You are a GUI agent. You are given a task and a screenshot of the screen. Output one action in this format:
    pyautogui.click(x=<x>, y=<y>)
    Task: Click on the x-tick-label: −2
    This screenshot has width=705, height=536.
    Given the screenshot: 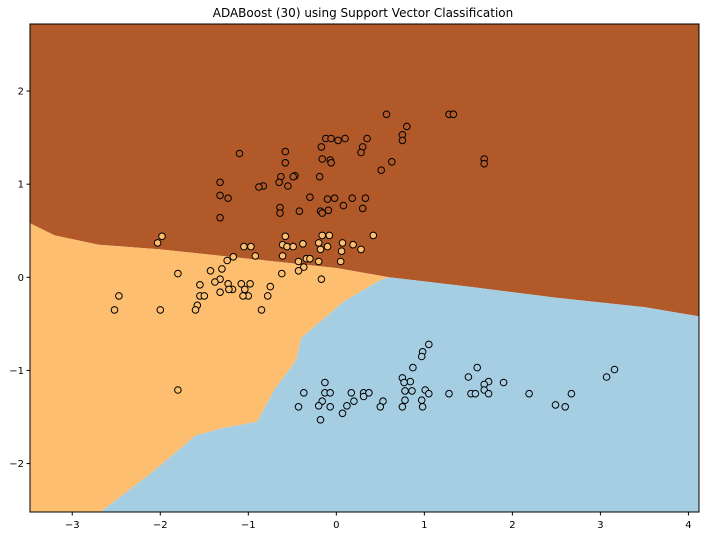 What is the action you would take?
    pyautogui.click(x=160, y=525)
    